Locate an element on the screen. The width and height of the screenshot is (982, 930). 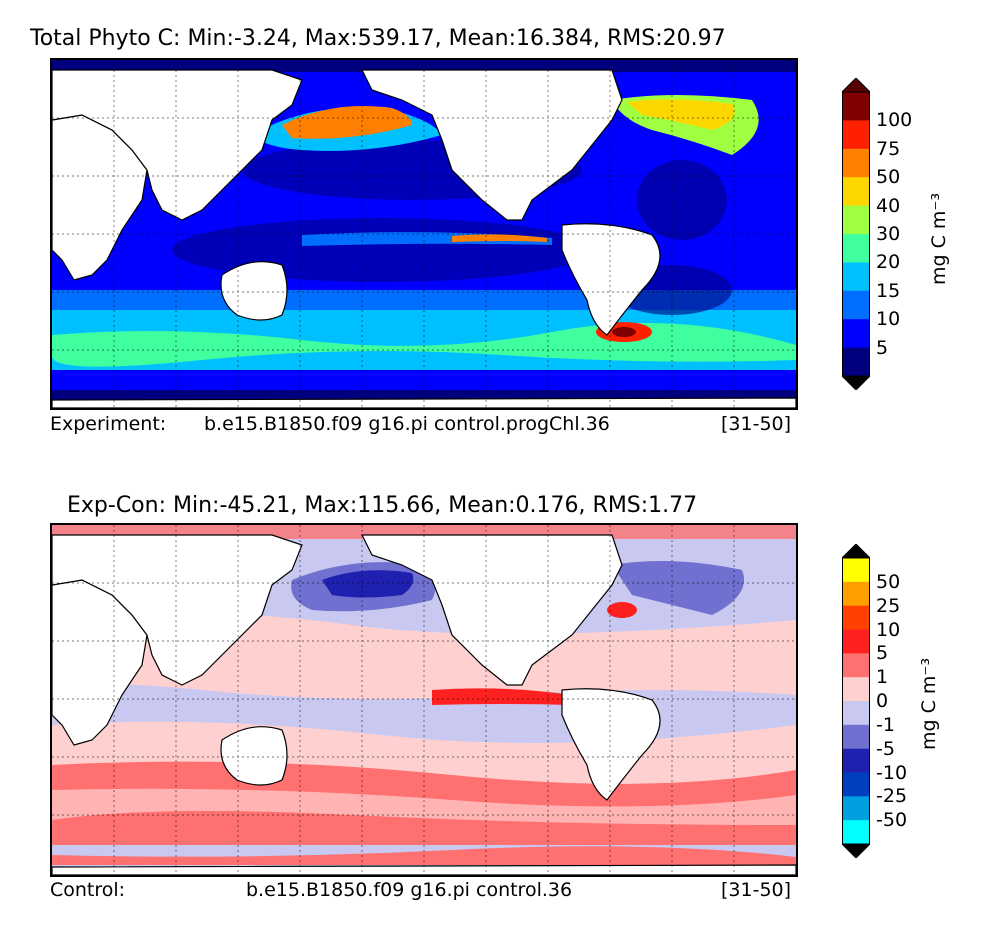
panel2-footer-mid: b.e15.B1850.f09 g16.pi control.36 is located at coordinates (409, 890).